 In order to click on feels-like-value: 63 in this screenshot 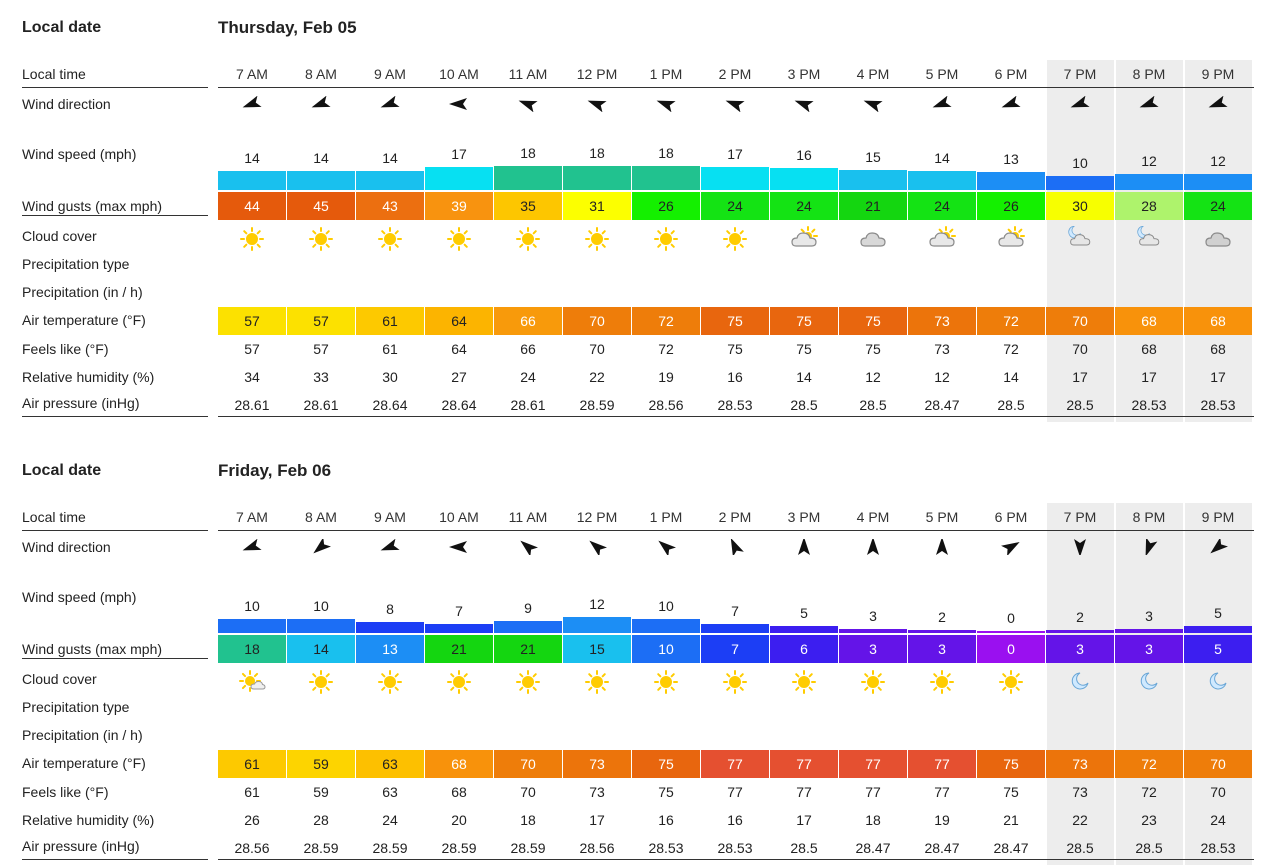, I will do `click(390, 792)`.